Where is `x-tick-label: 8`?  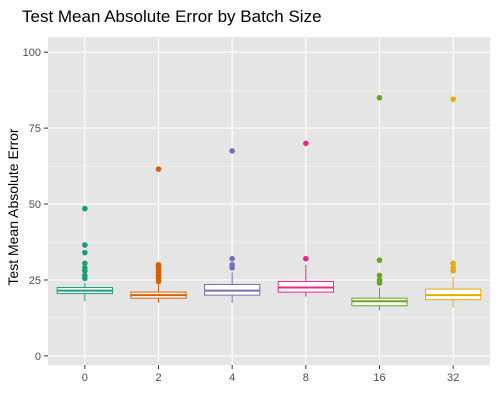 x-tick-label: 8 is located at coordinates (306, 378).